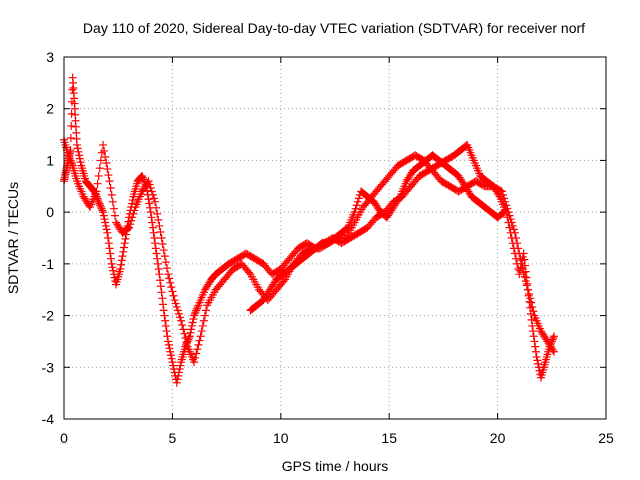  I want to click on y-tick-label: 1, so click(50, 160).